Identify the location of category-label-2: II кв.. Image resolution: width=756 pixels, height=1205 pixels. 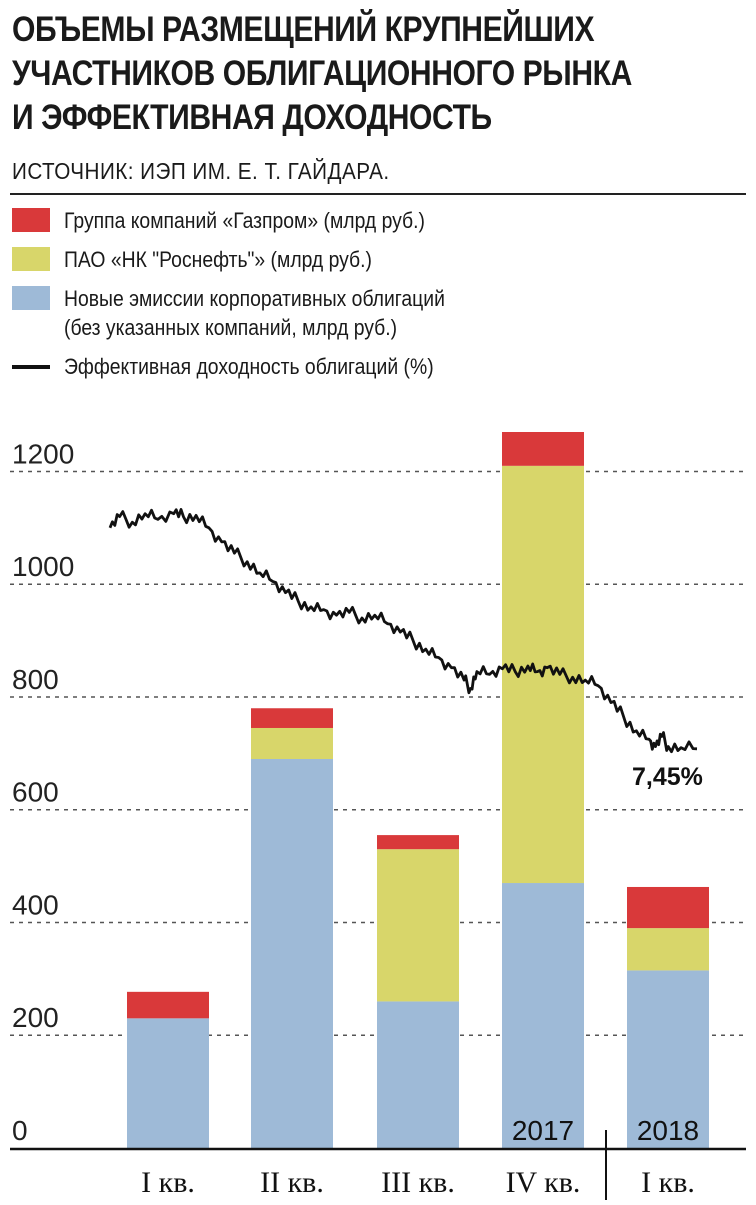
(292, 1182).